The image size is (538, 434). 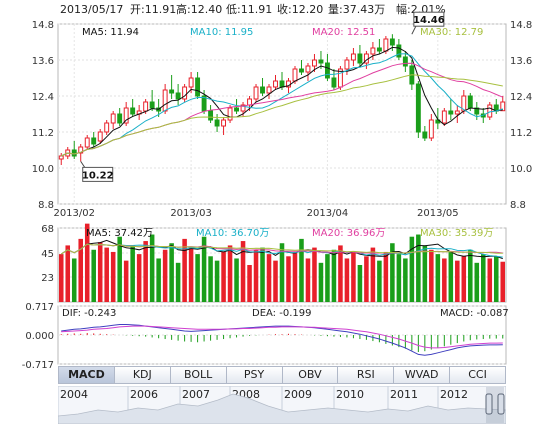 What do you see at coordinates (86, 375) in the screenshot?
I see `tab-macd: MACD` at bounding box center [86, 375].